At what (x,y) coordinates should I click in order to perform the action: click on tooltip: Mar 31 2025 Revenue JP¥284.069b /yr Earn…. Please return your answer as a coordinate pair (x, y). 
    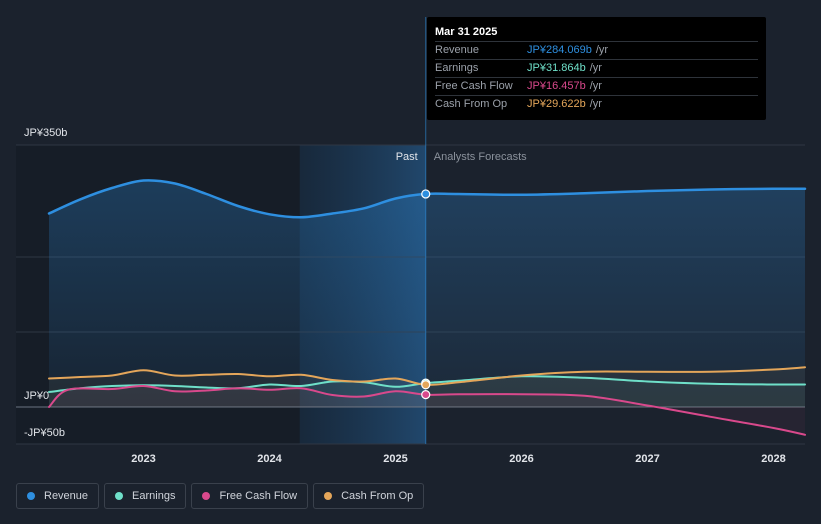
    Looking at the image, I should click on (596, 68).